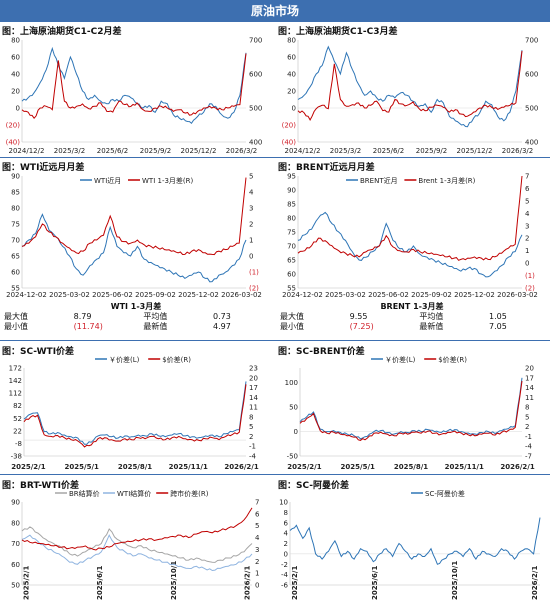  What do you see at coordinates (291, 75) in the screenshot?
I see `y-left-tick-label: 40` at bounding box center [291, 75].